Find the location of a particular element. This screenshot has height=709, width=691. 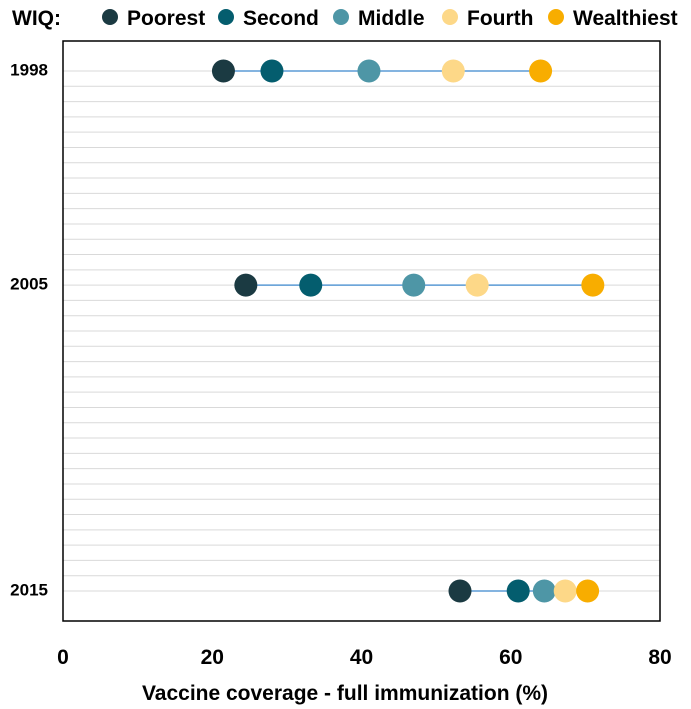

x-axis-label: Vaccine coverage - full immunization (%) is located at coordinates (345, 693).